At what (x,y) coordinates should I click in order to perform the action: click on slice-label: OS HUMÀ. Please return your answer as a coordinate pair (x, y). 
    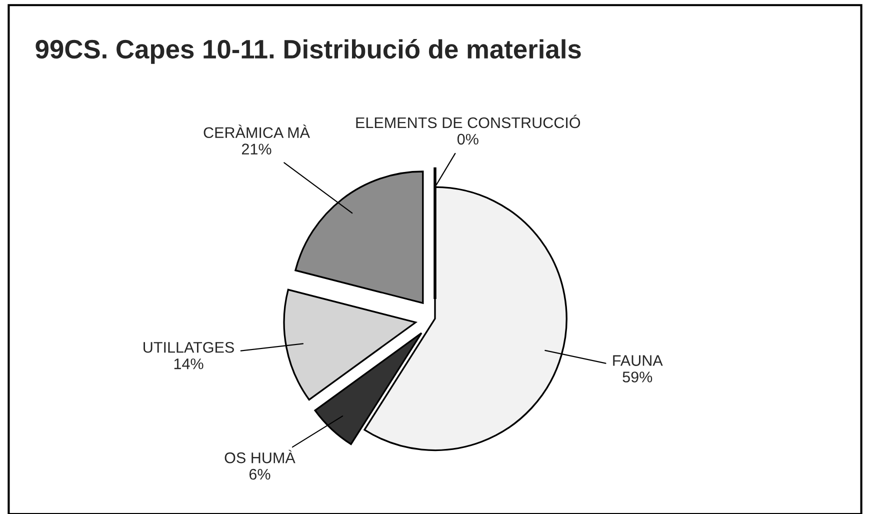
    Looking at the image, I should click on (260, 457).